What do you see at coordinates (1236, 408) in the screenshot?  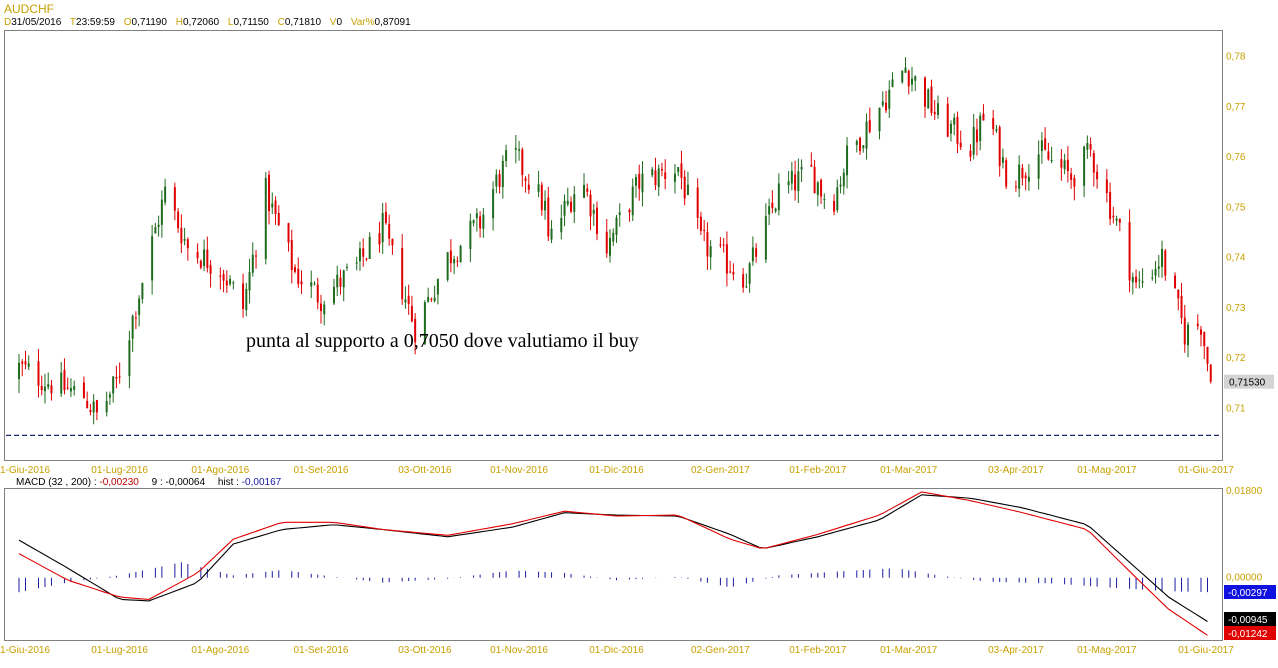 I see `price-tick-label: 0,71` at bounding box center [1236, 408].